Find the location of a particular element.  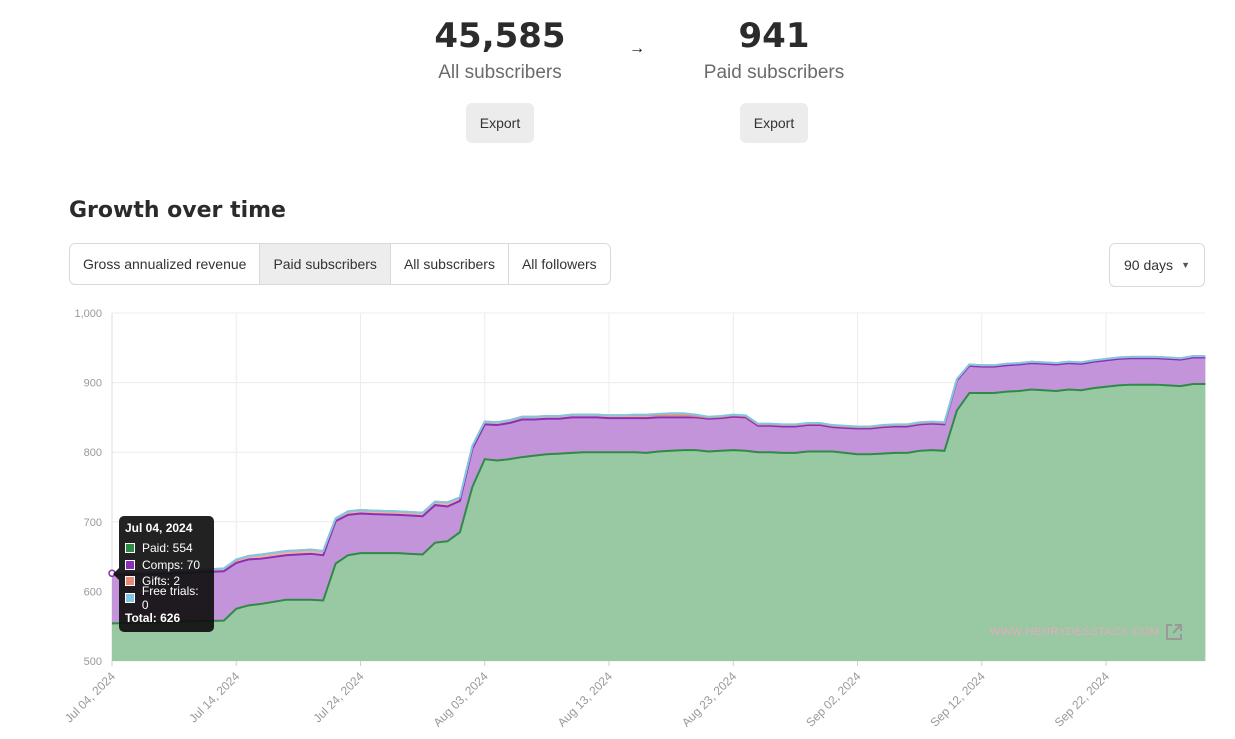

y-tick-label: 700 is located at coordinates (93, 523).